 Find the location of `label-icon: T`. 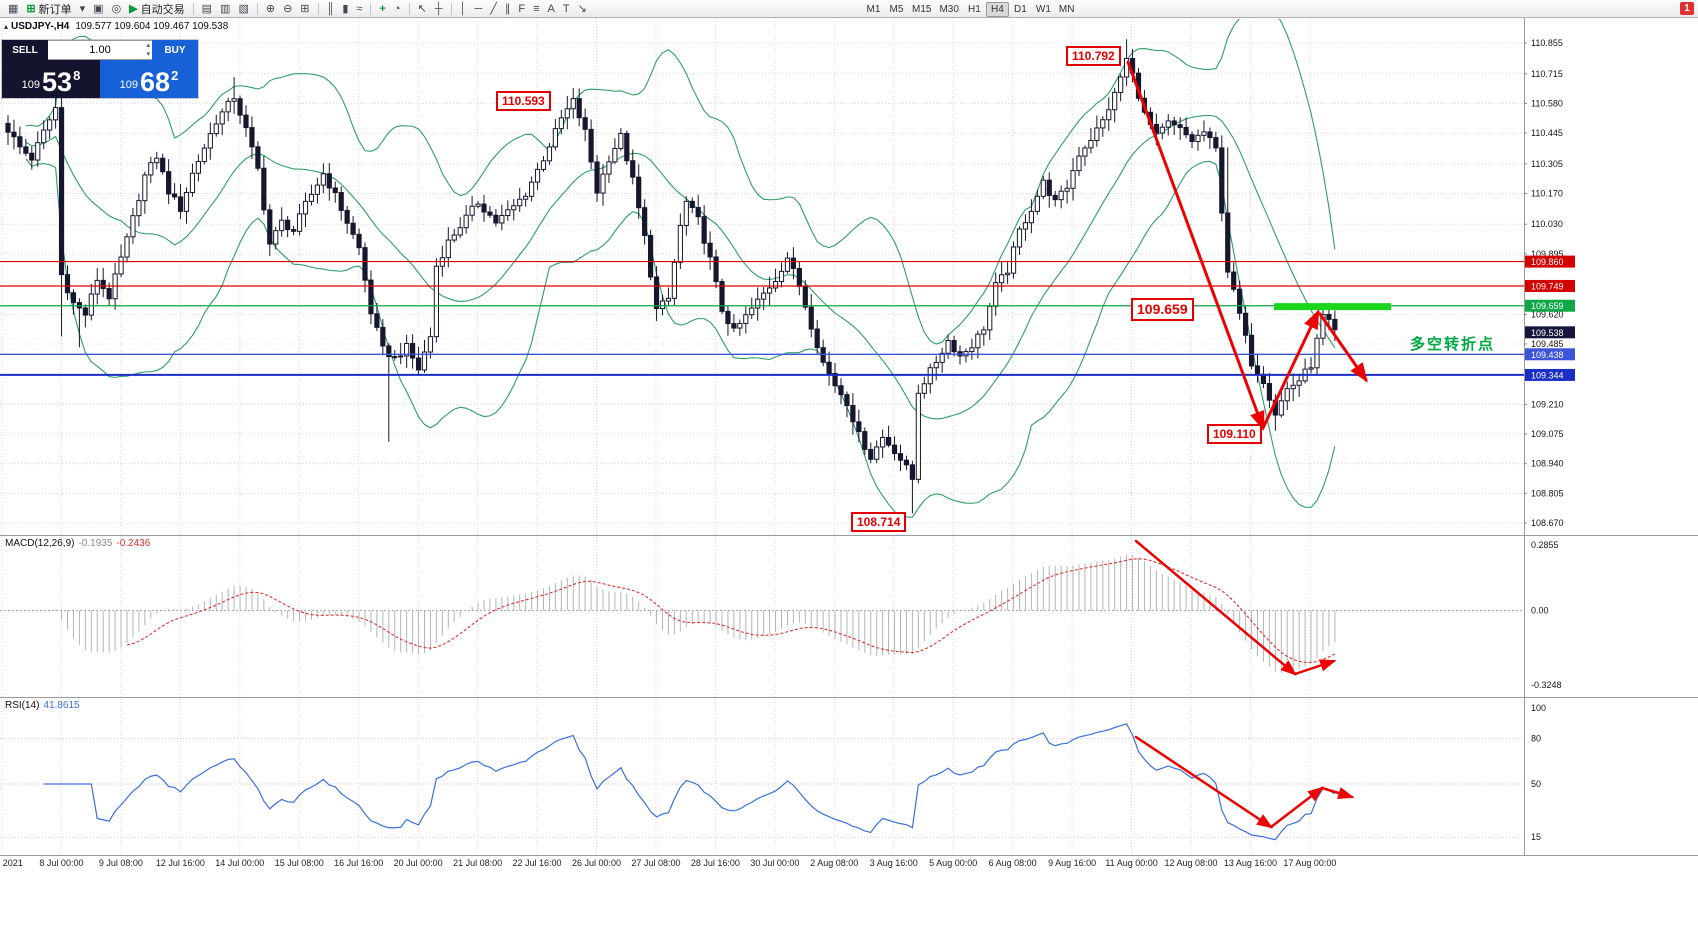

label-icon: T is located at coordinates (566, 8).